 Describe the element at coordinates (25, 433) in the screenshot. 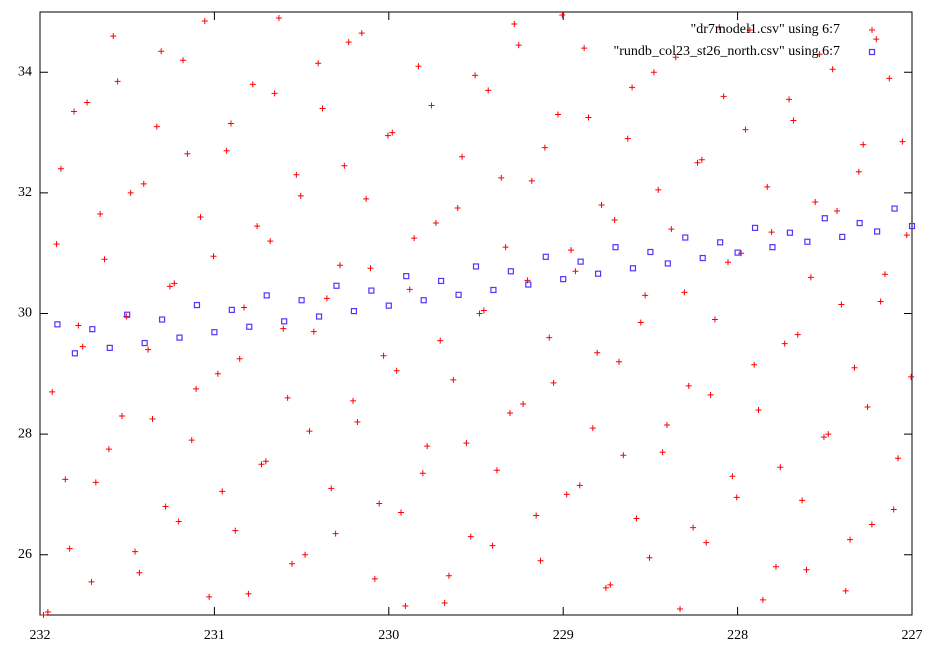

I see `y-tick-label: 28` at that location.